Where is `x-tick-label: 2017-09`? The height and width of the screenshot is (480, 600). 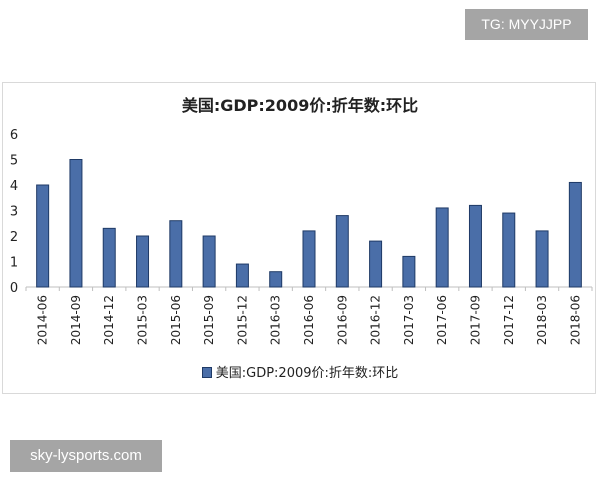 x-tick-label: 2017-09 is located at coordinates (475, 320).